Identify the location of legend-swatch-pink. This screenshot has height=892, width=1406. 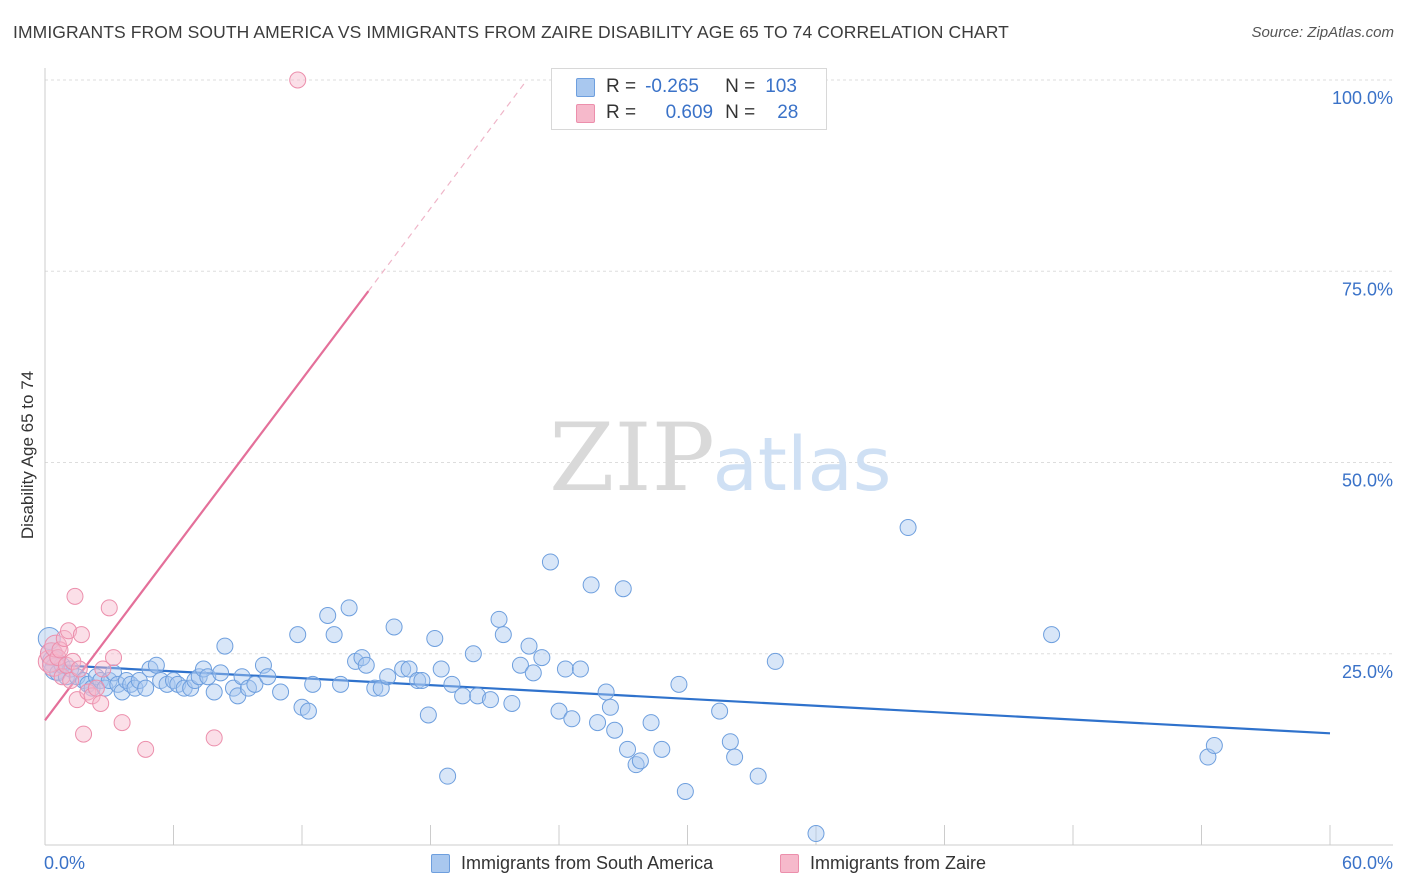
(585, 113).